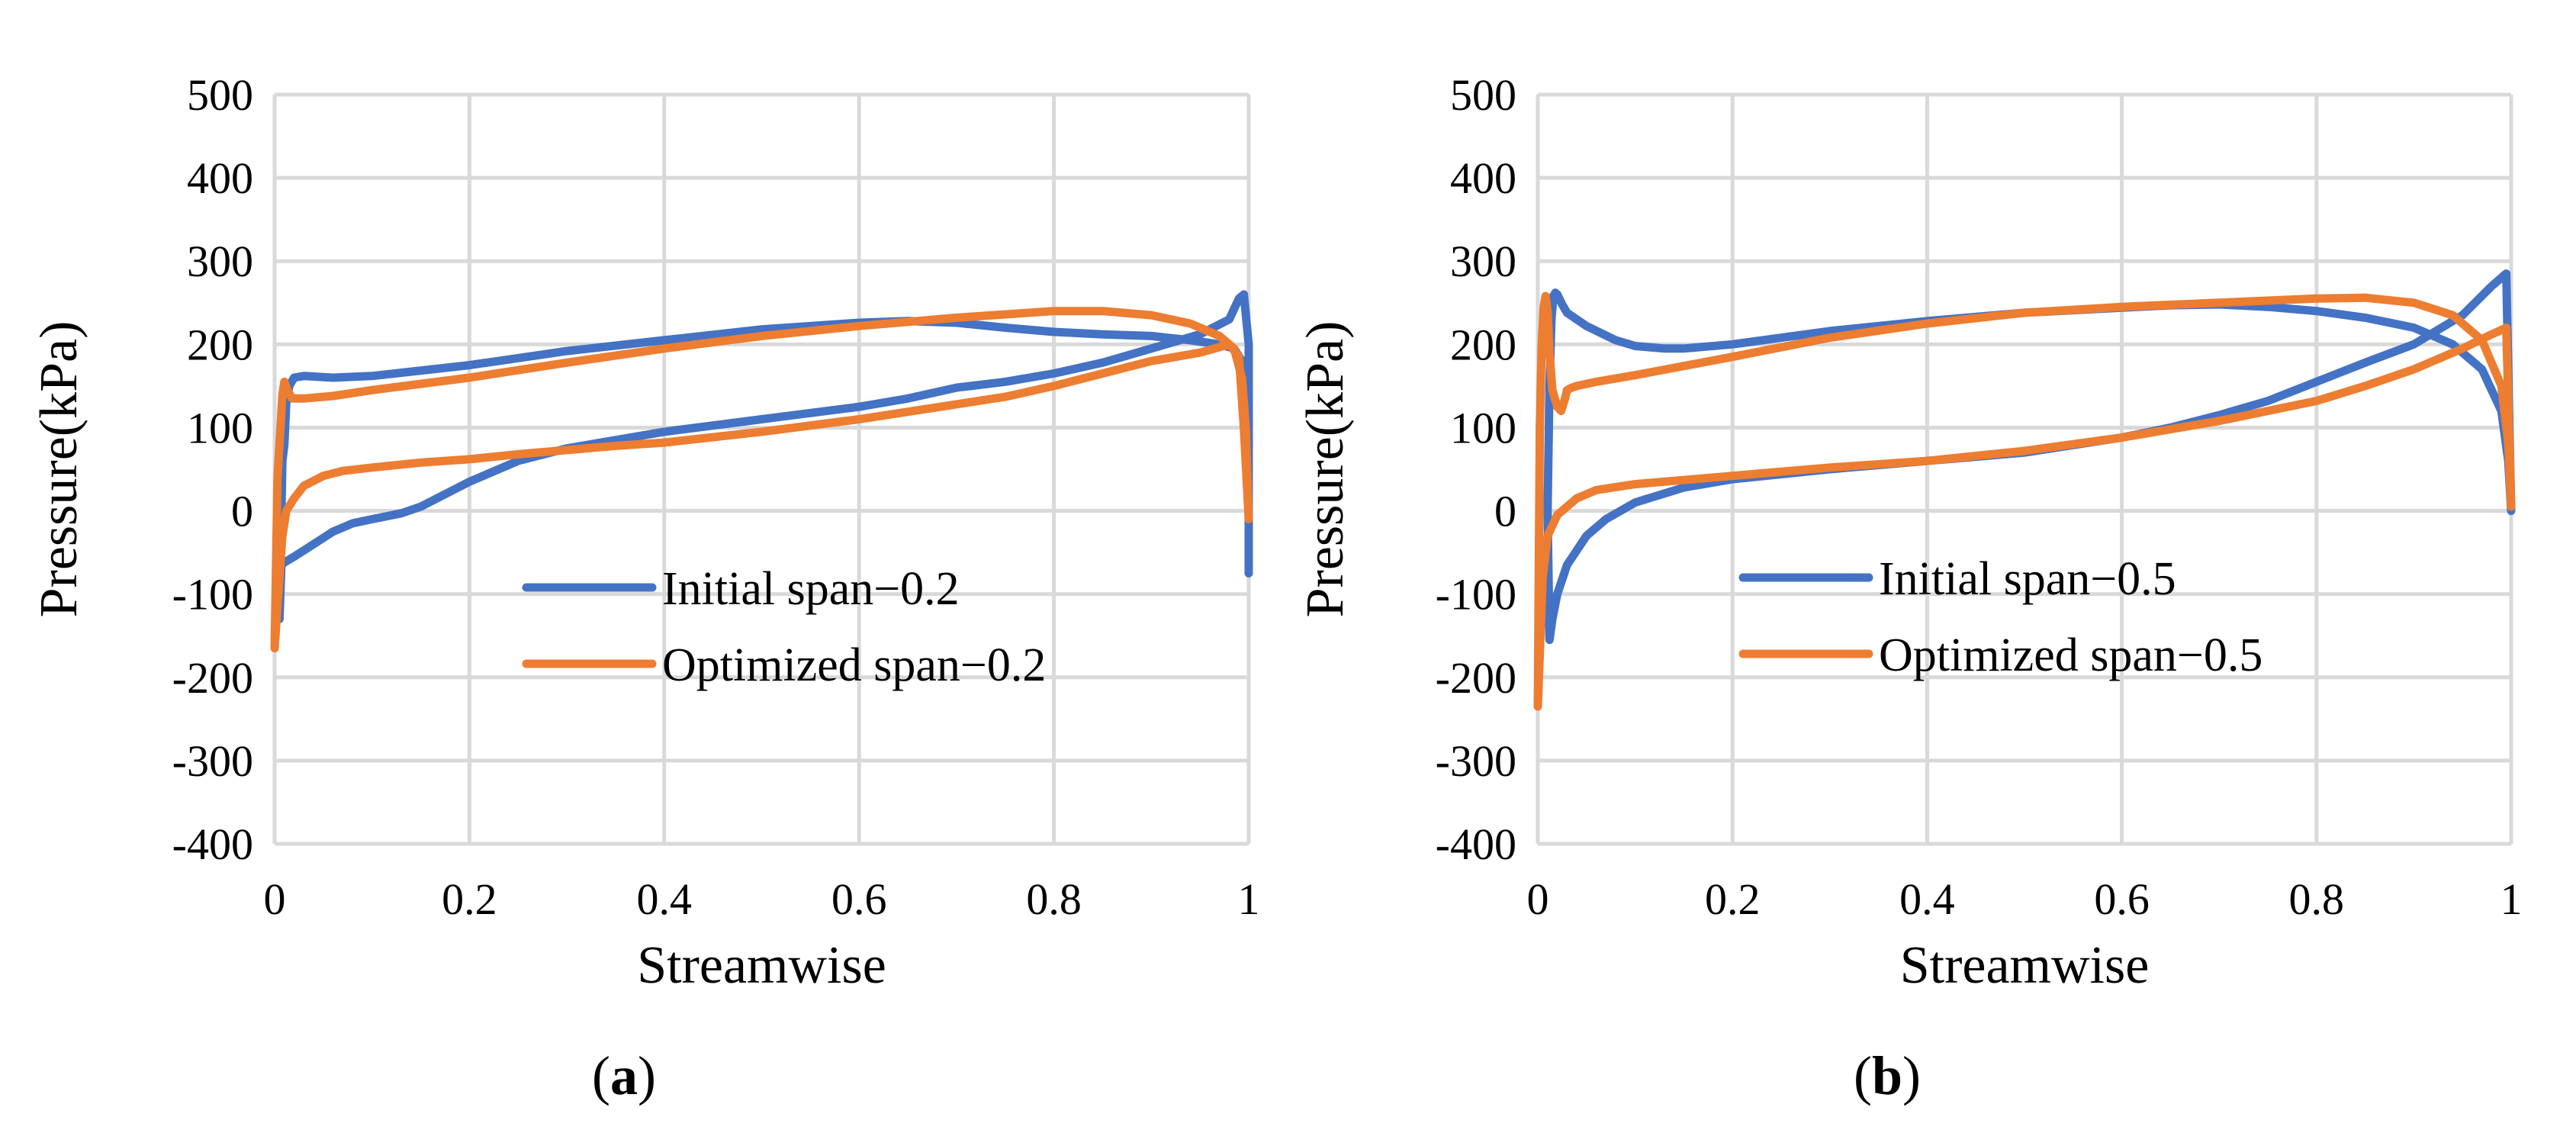 The image size is (2576, 1133). Describe the element at coordinates (2070, 655) in the screenshot. I see `legend-label: Optimized span−0.5` at that location.